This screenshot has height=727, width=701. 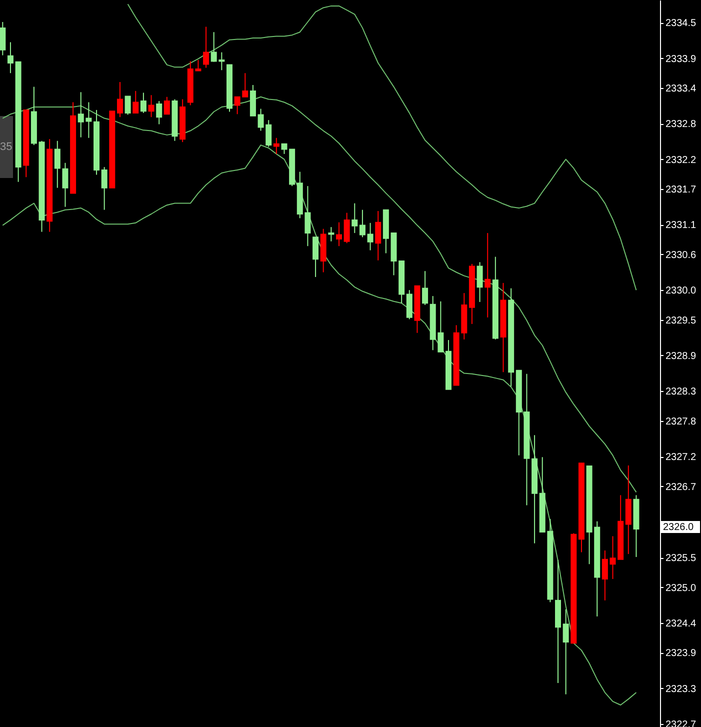 I want to click on y-tick-label: 2329.5, so click(x=681, y=320).